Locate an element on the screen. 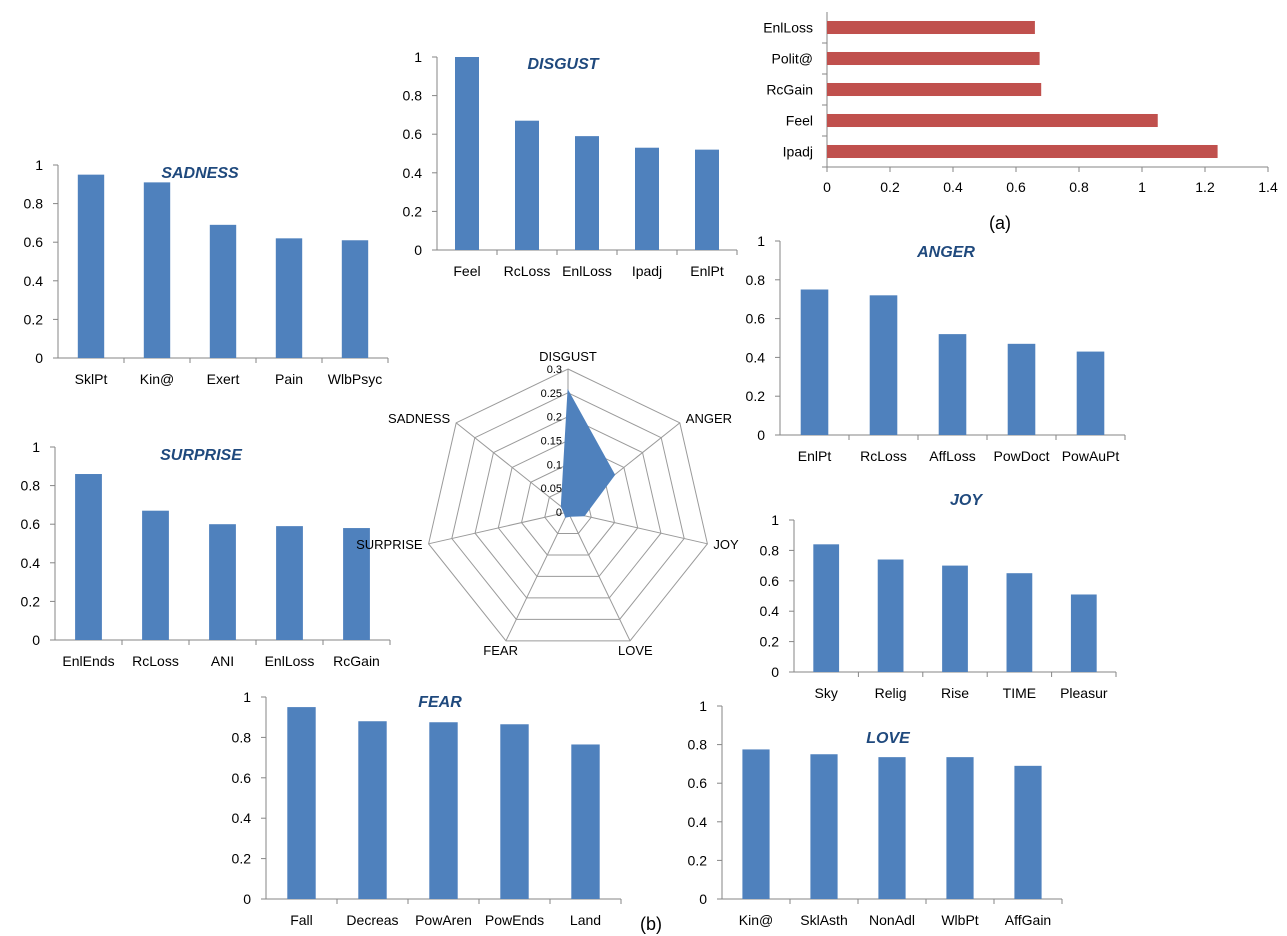  disgust-y-tick-label: 0 is located at coordinates (418, 250).